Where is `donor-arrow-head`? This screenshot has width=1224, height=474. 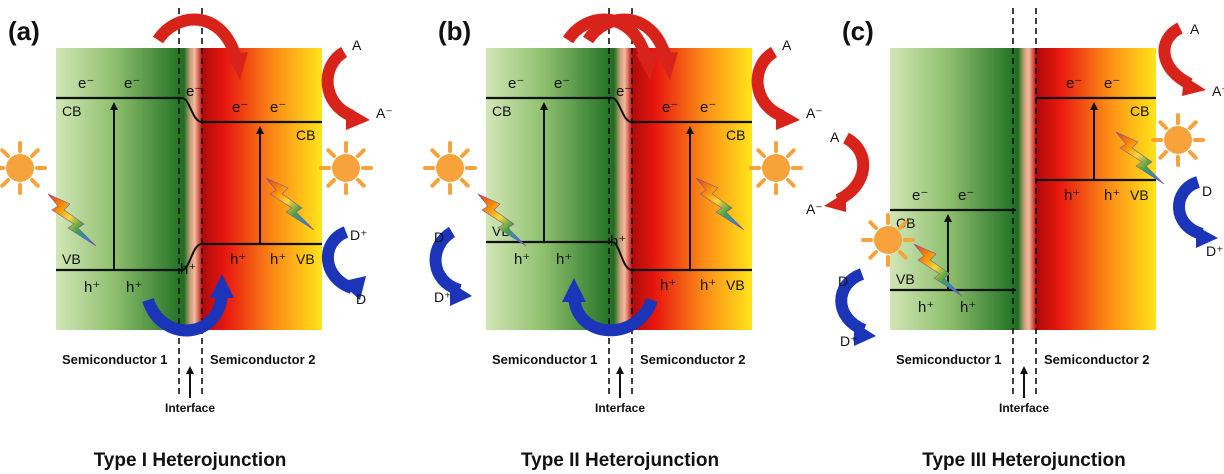 donor-arrow-head is located at coordinates (461, 294).